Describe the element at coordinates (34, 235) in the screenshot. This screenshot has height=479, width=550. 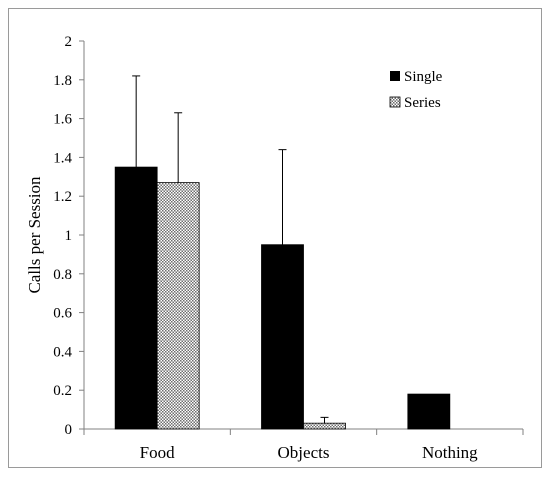
I see `y-axis-title: Calls per Session` at that location.